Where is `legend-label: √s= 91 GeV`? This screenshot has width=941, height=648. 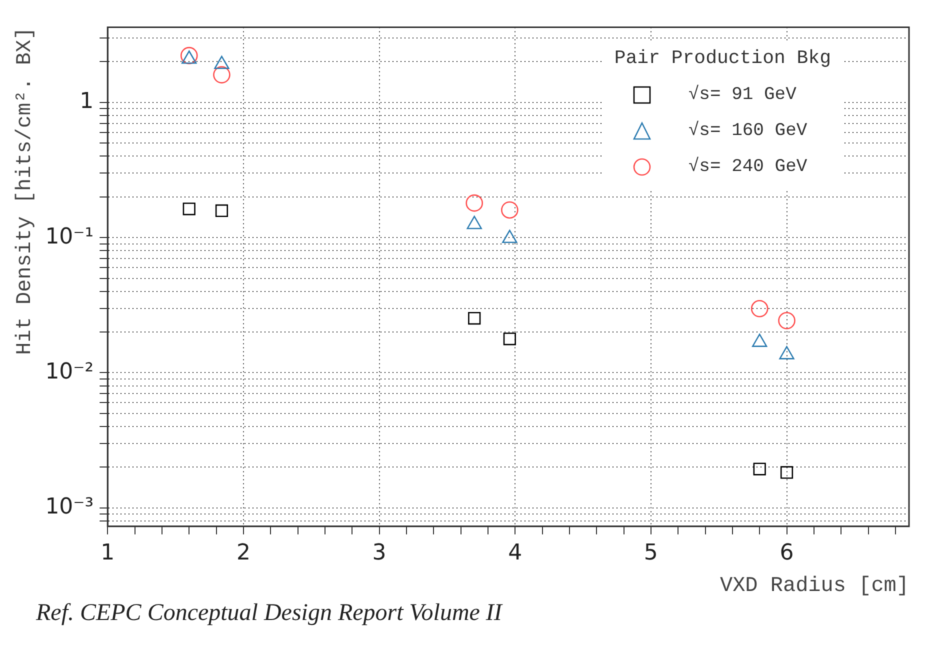 legend-label: √s= 91 GeV is located at coordinates (742, 95).